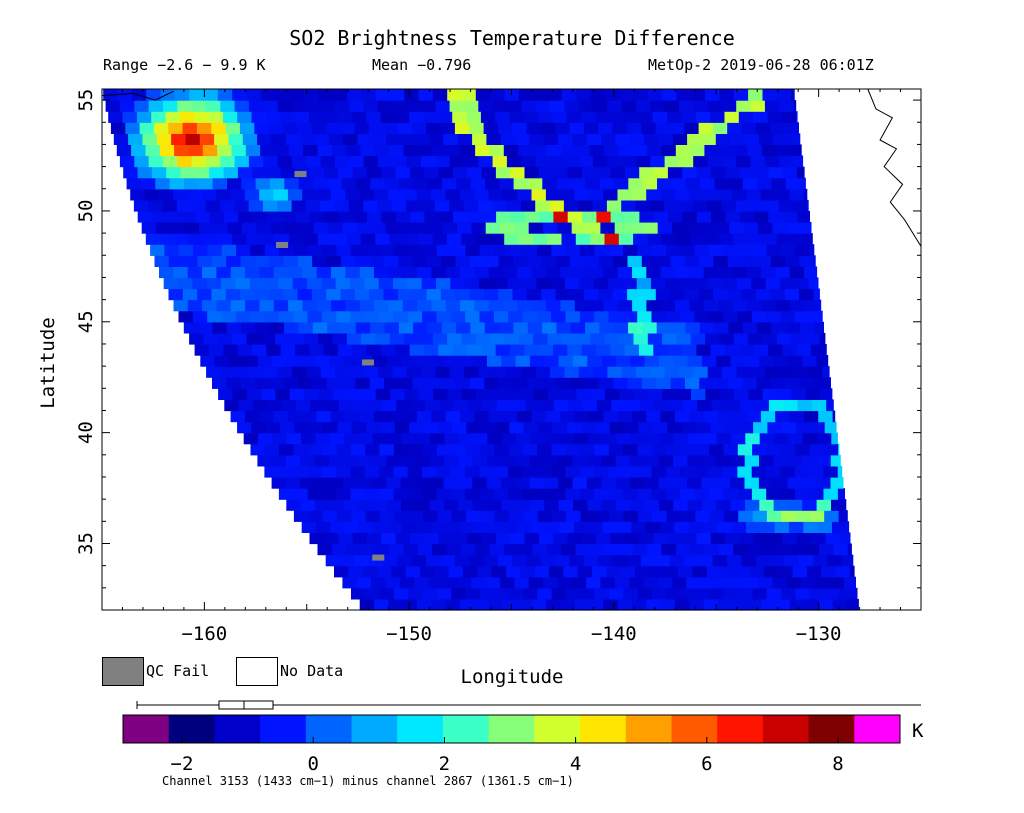 The height and width of the screenshot is (813, 1024). I want to click on colorbar-tick-label: 4, so click(575, 764).